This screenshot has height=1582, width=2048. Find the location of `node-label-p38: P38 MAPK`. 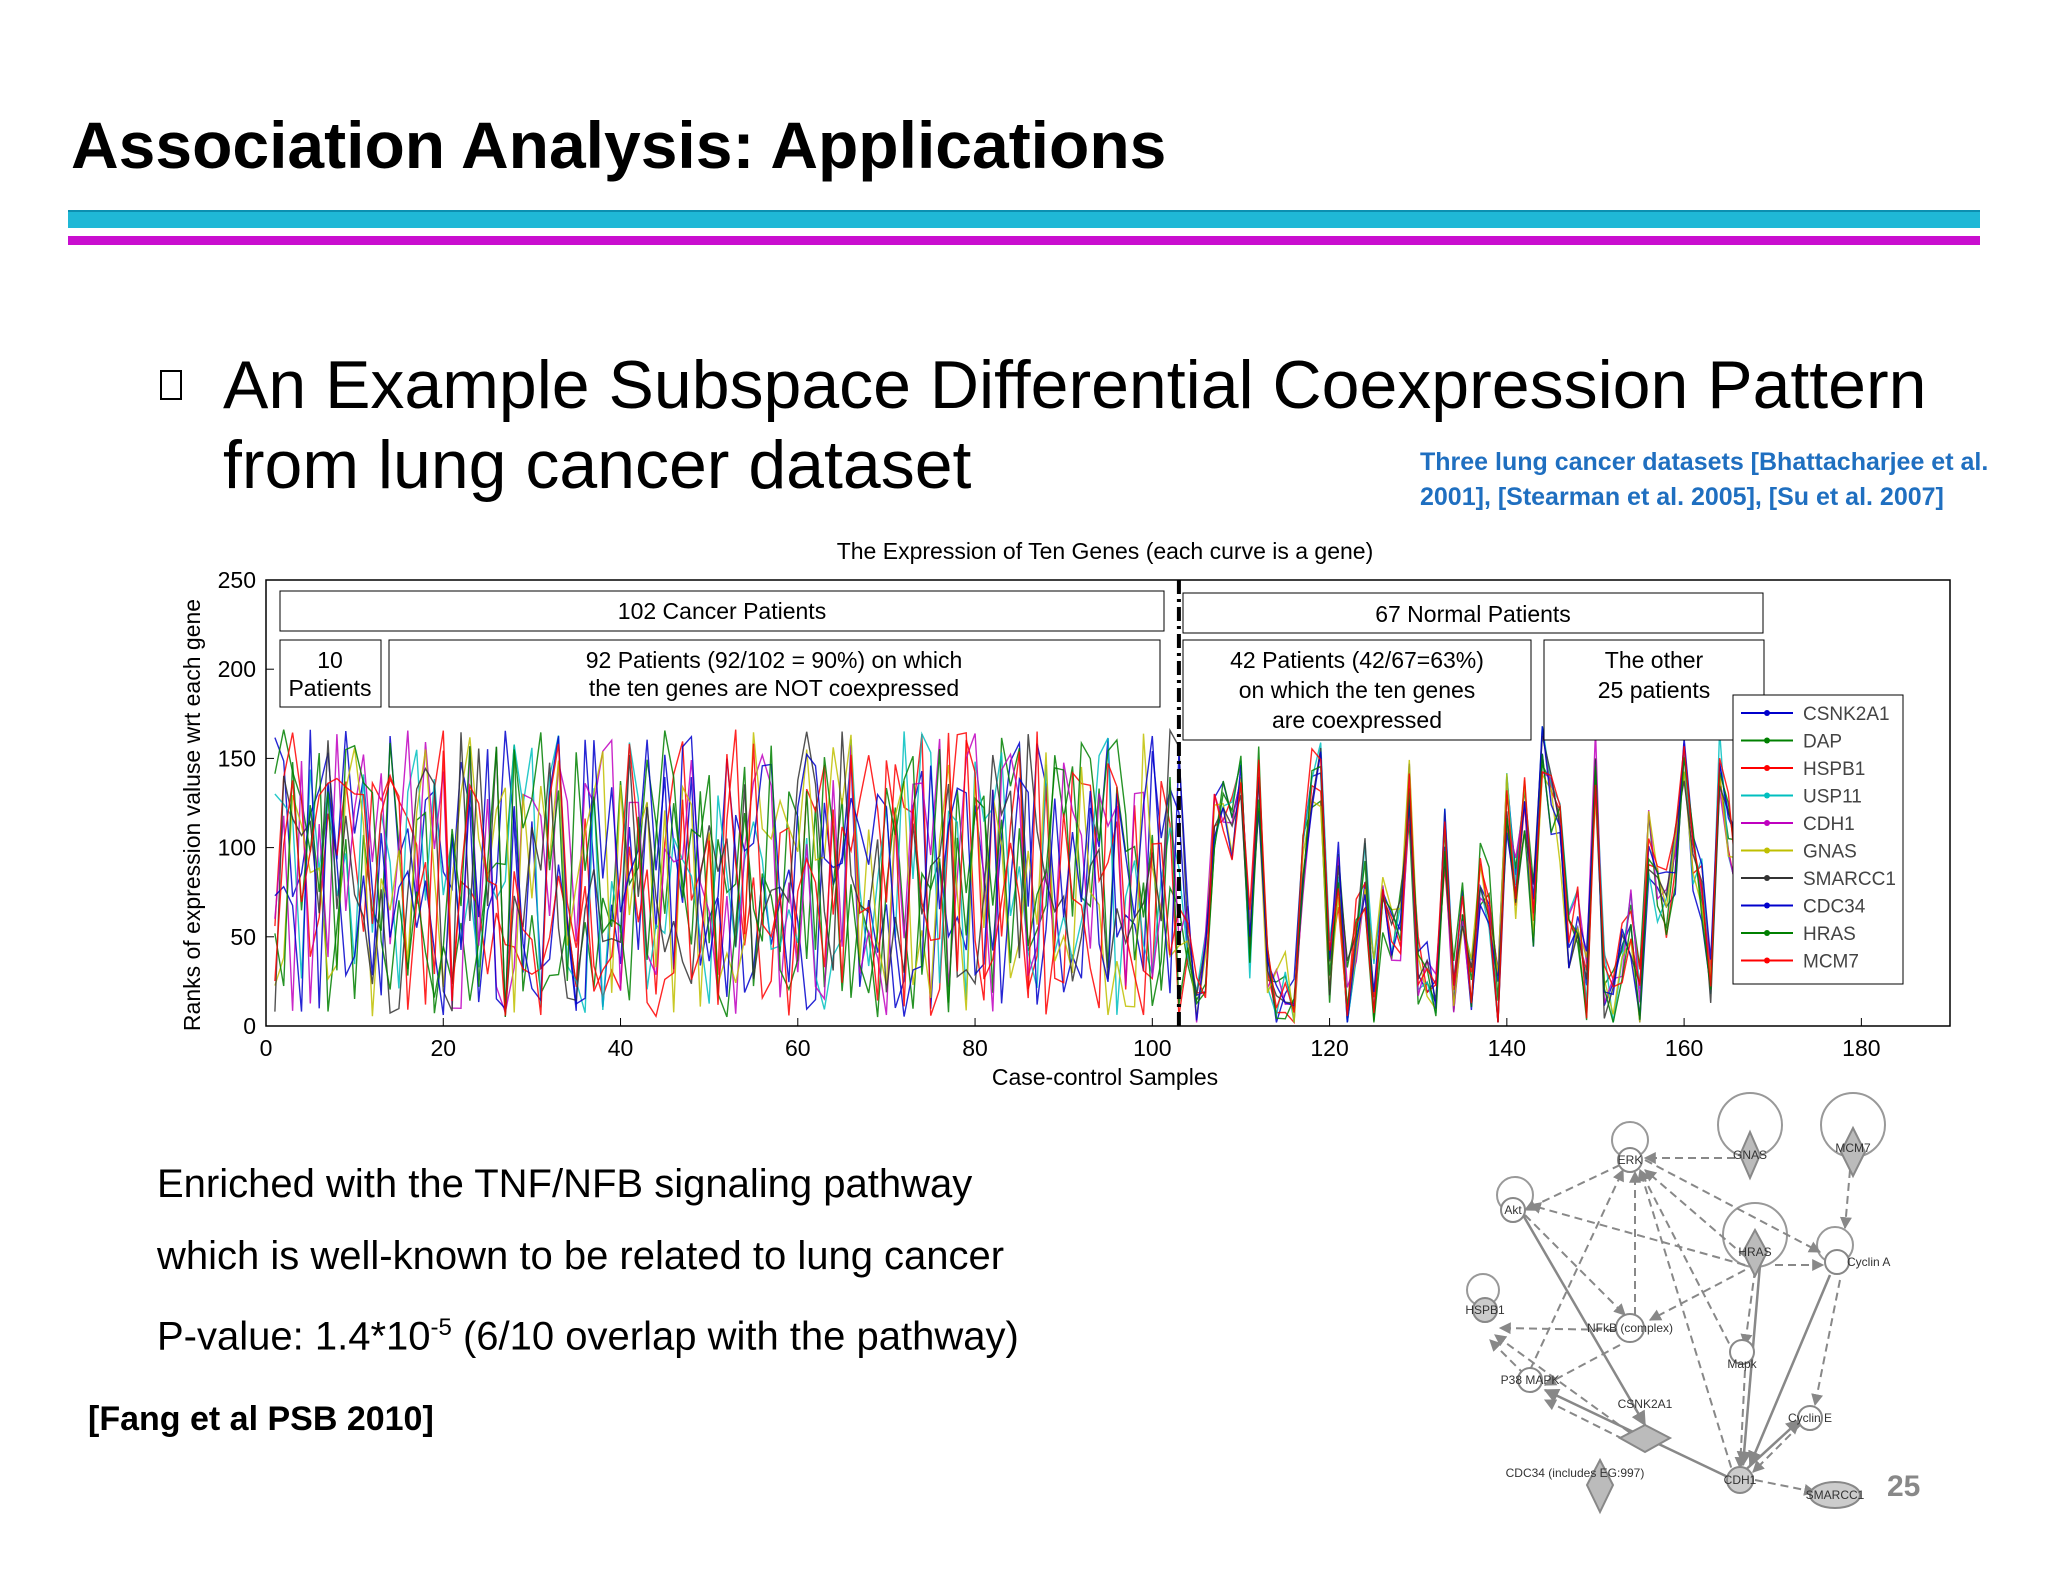

node-label-p38: P38 MAPK is located at coordinates (1530, 1380).